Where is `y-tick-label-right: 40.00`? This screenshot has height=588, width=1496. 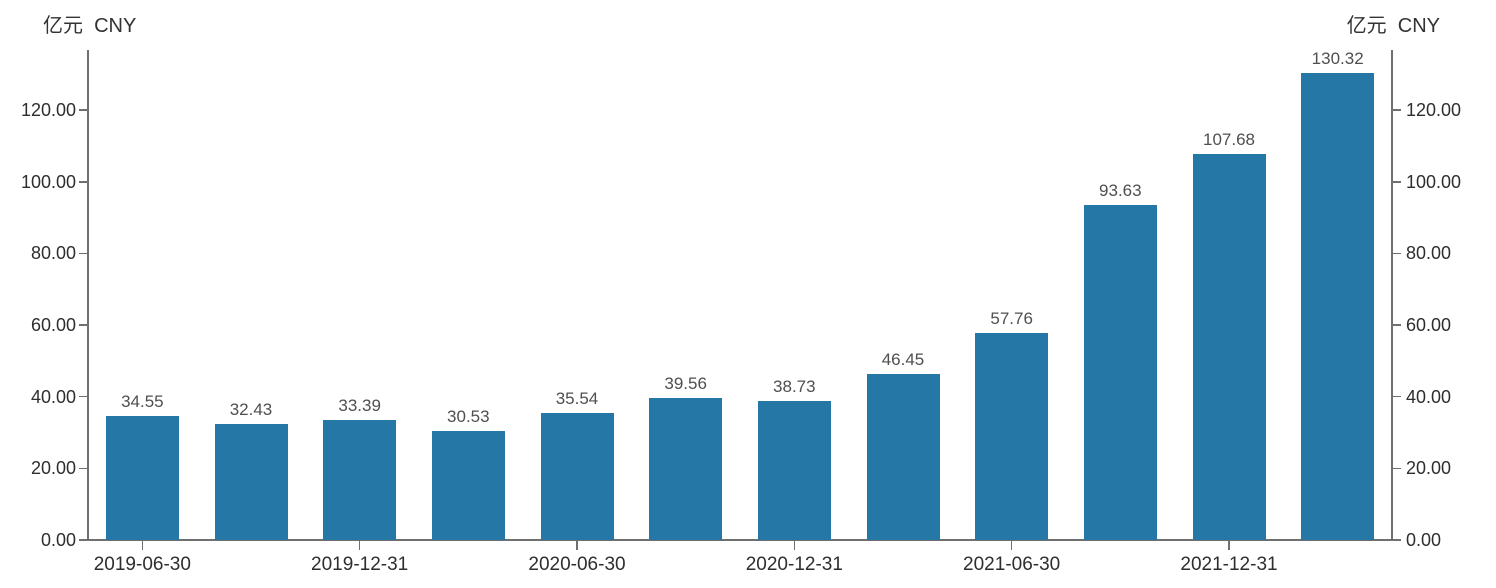
y-tick-label-right: 40.00 is located at coordinates (1429, 396).